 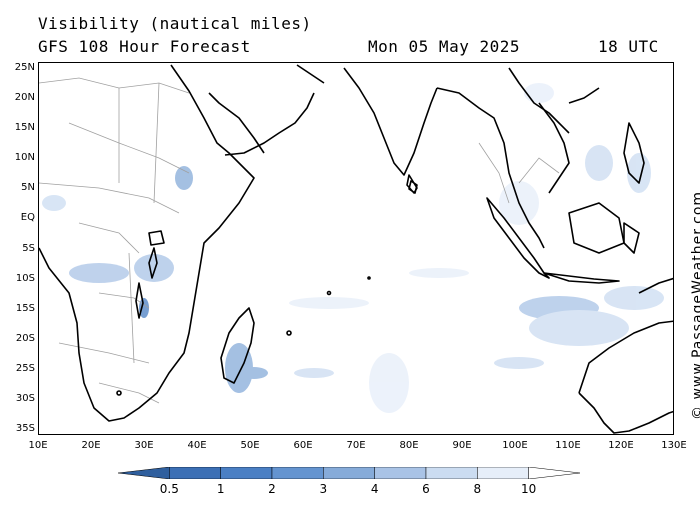 What do you see at coordinates (272, 489) in the screenshot?
I see `legend-label: 2` at bounding box center [272, 489].